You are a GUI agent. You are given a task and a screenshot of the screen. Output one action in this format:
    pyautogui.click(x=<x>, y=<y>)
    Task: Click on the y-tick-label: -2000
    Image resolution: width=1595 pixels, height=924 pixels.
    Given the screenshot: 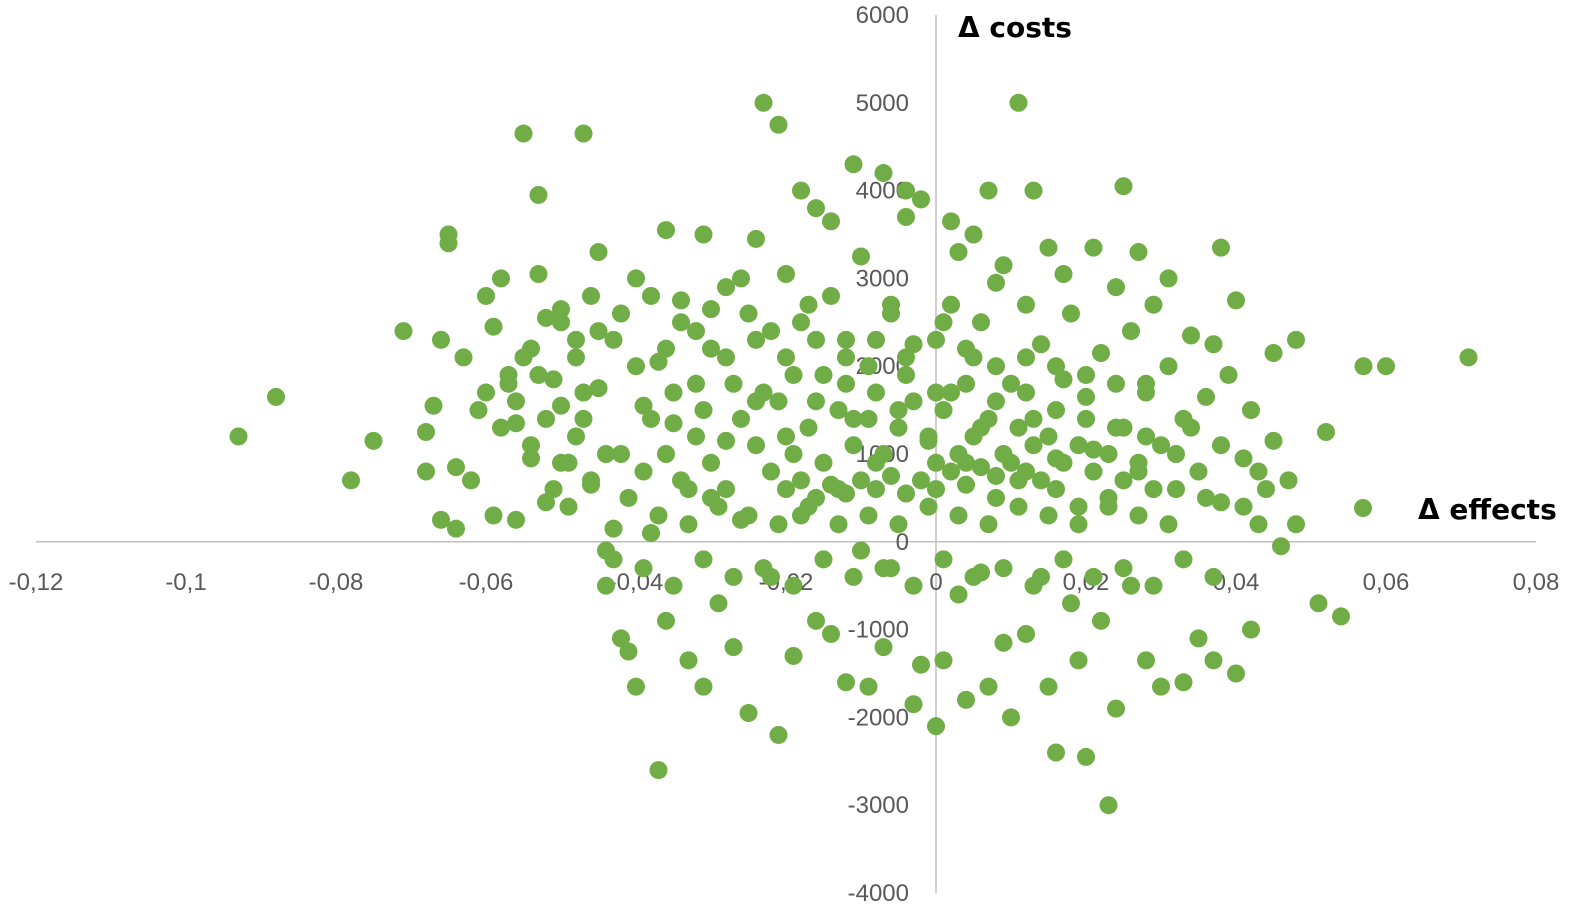 What is the action you would take?
    pyautogui.click(x=878, y=717)
    